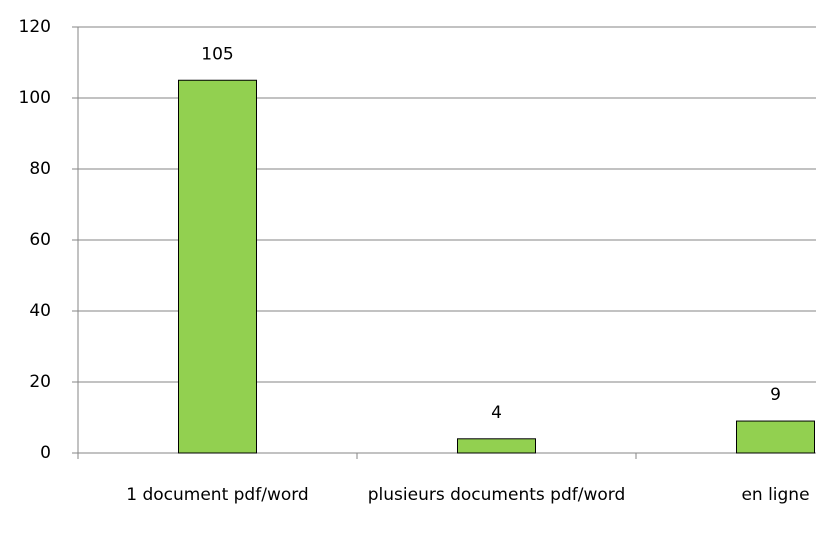  I want to click on data-label: 9, so click(775, 395).